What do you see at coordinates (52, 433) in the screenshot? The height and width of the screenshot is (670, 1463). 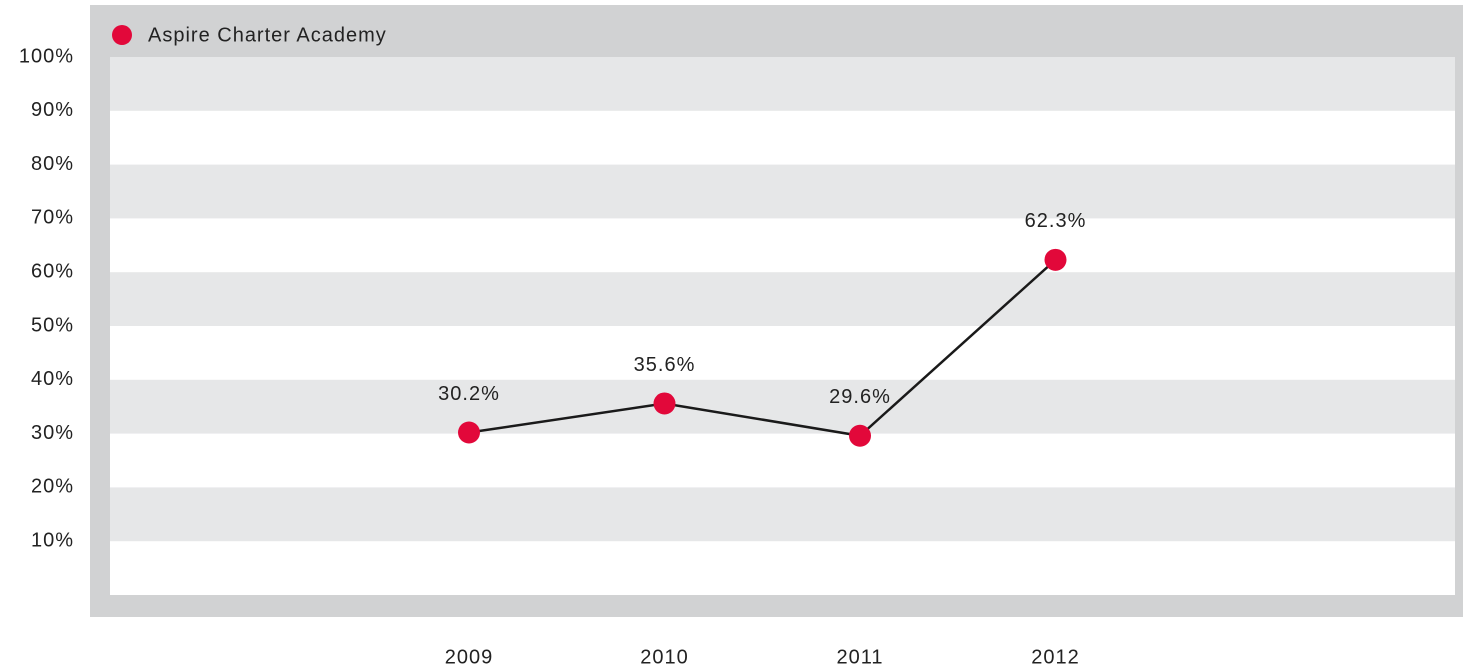 I see `y-tick-label: 30%` at bounding box center [52, 433].